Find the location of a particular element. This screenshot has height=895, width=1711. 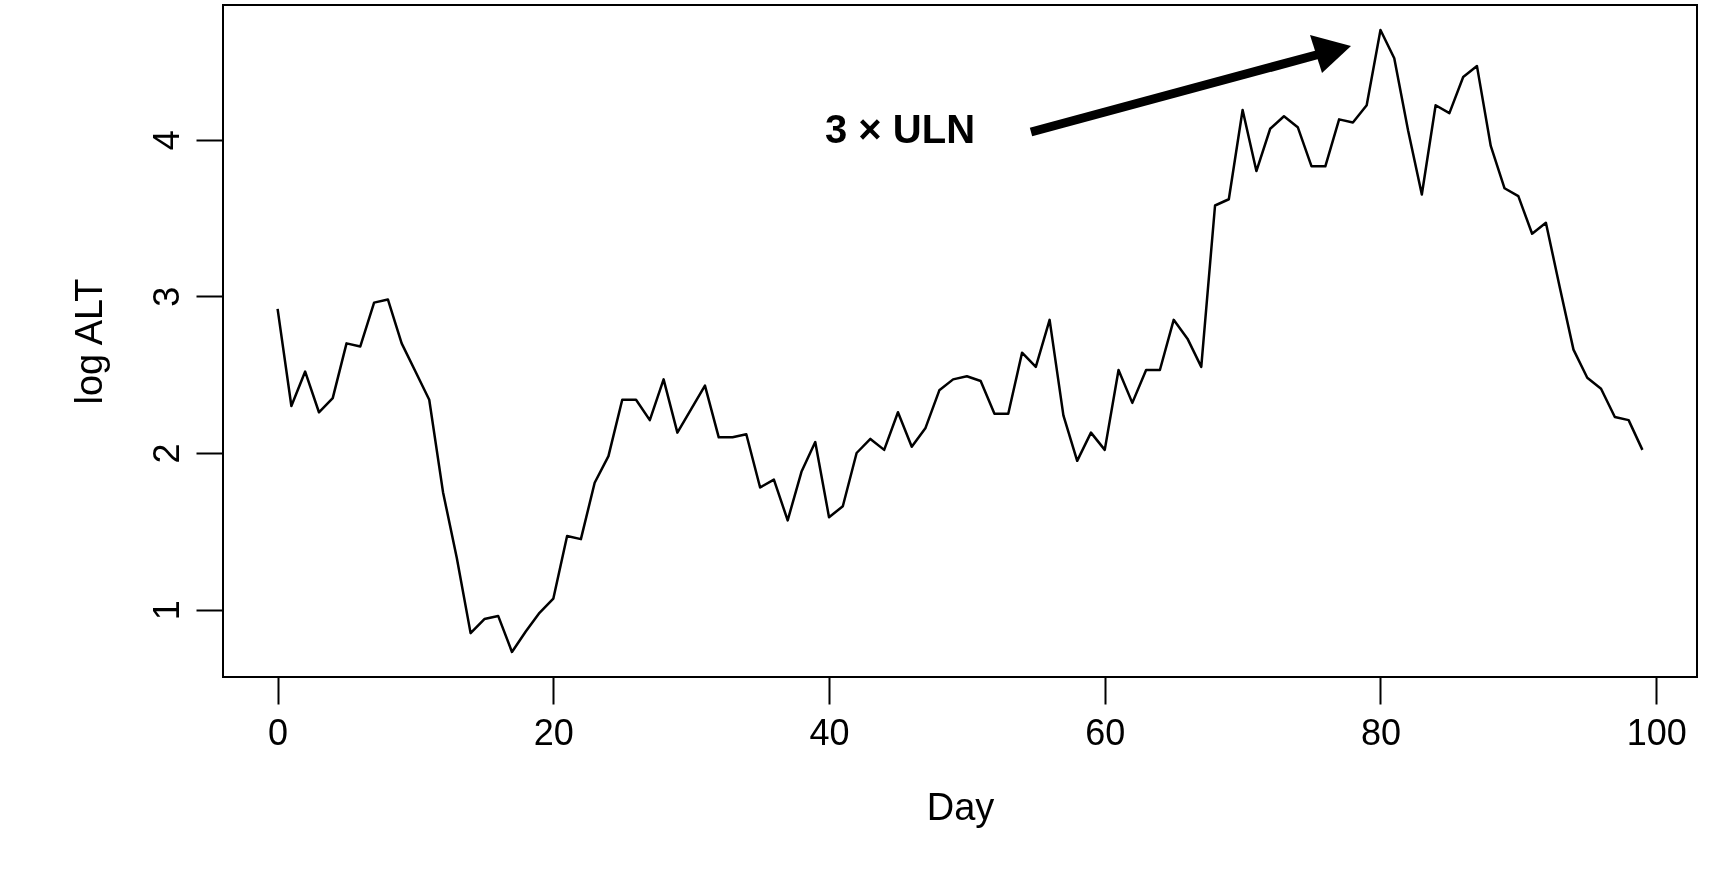

x-axis-title: Day is located at coordinates (960, 806).